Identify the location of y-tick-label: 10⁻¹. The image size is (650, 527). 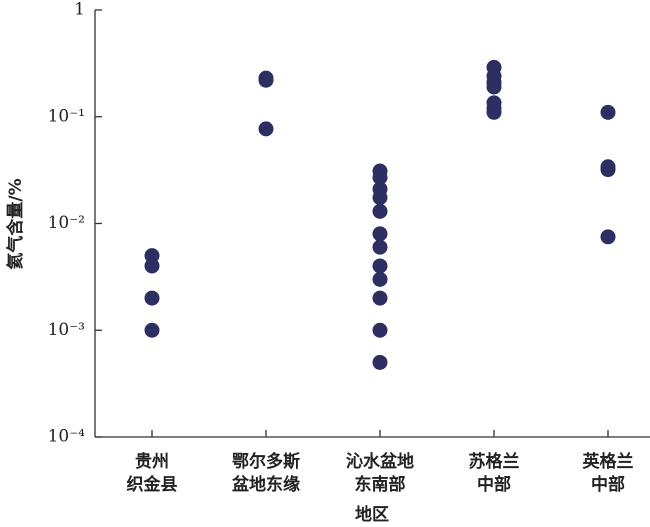
(66, 116).